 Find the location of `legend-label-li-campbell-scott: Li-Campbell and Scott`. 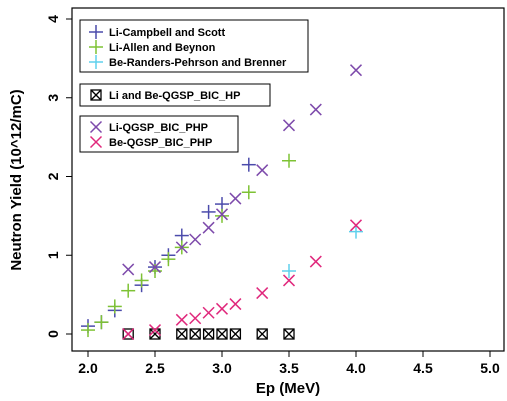

legend-label-li-campbell-scott: Li-Campbell and Scott is located at coordinates (167, 33).